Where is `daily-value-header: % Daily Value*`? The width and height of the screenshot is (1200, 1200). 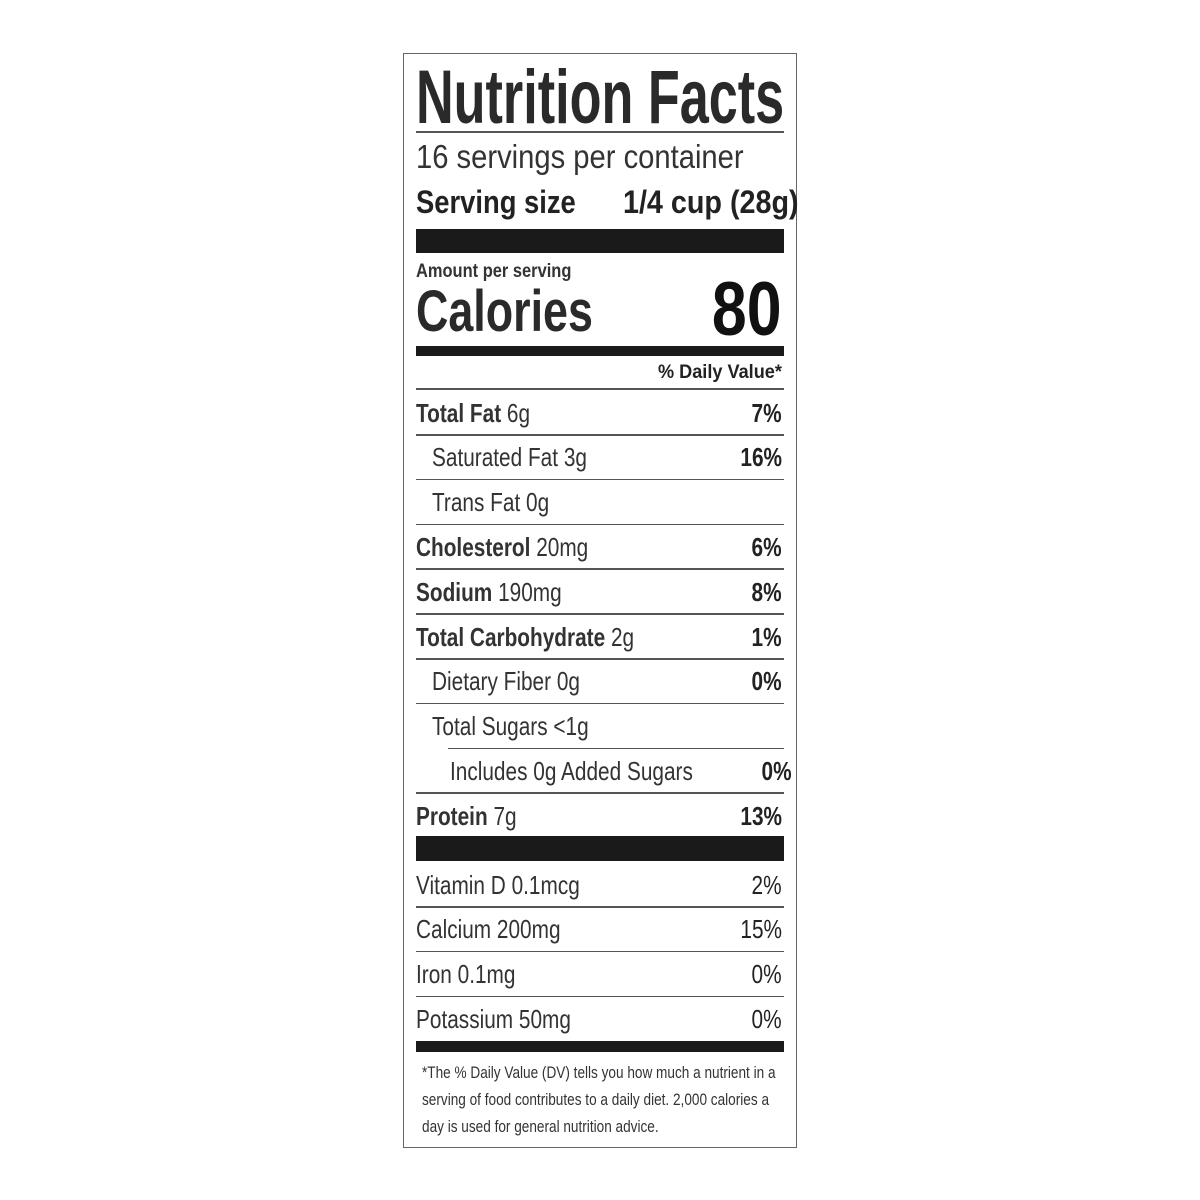 daily-value-header: % Daily Value* is located at coordinates (717, 373).